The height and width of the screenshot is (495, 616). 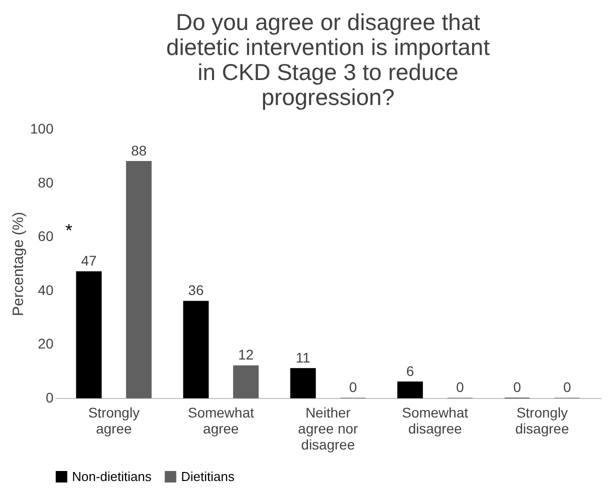 What do you see at coordinates (303, 357) in the screenshot?
I see `data-label: 11` at bounding box center [303, 357].